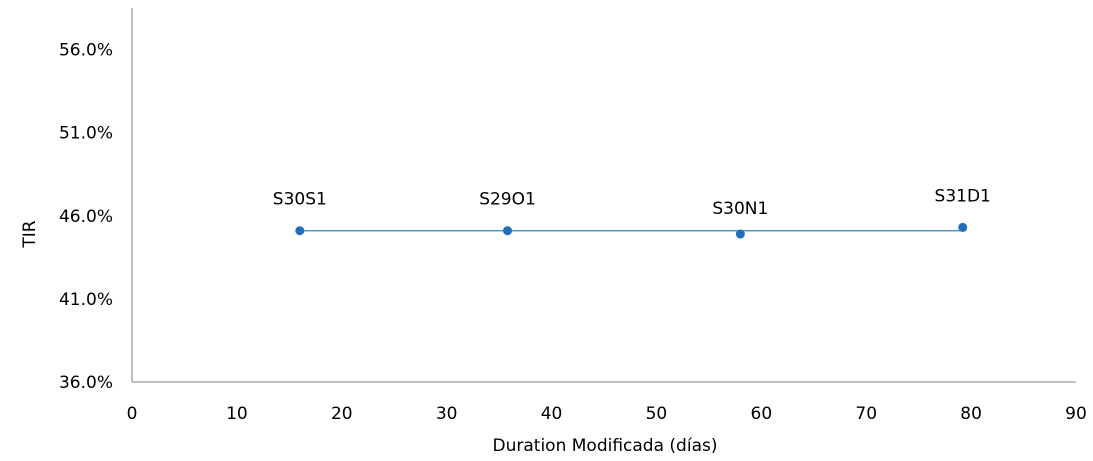 Image resolution: width=1093 pixels, height=461 pixels. I want to click on x-tick-label: 90, so click(1076, 414).